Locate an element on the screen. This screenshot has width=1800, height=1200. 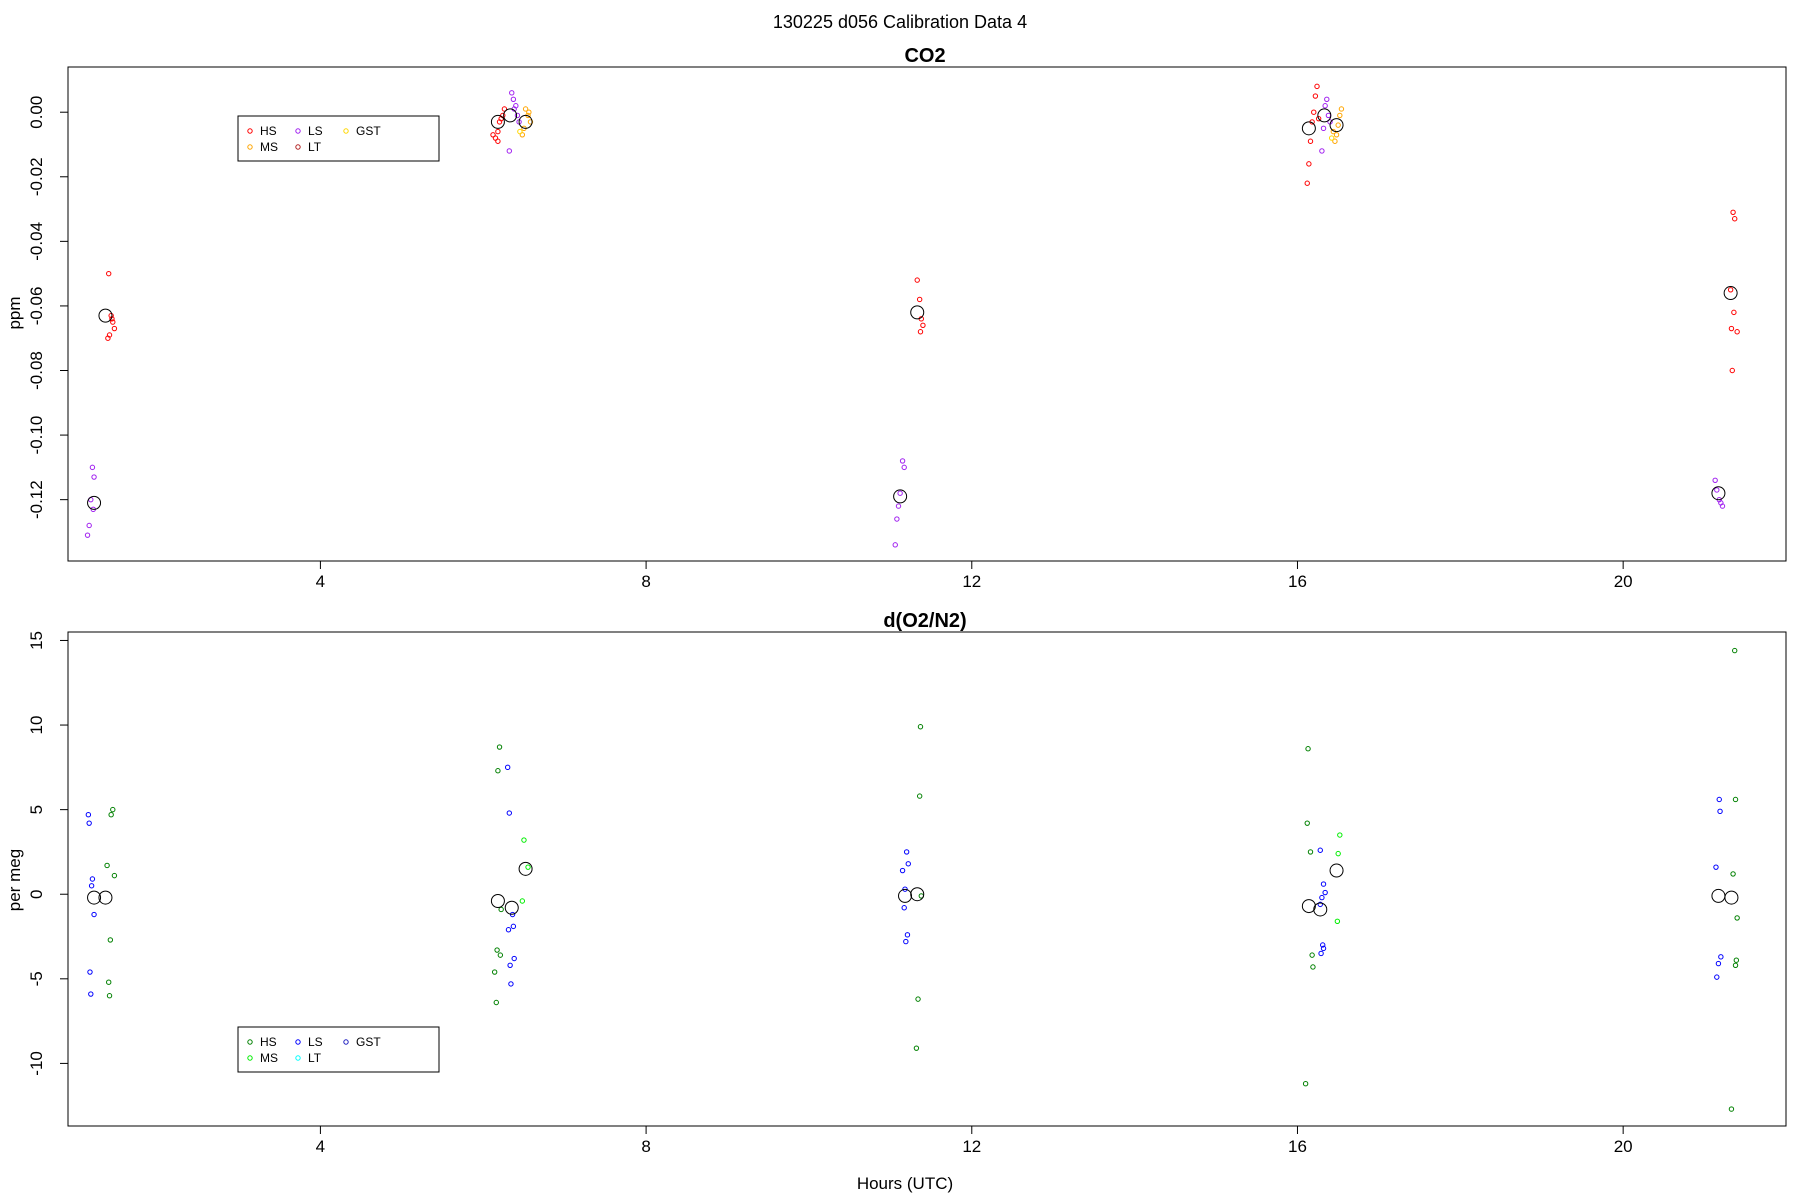
o2n2-xtick-label: 20 is located at coordinates (1623, 1146).